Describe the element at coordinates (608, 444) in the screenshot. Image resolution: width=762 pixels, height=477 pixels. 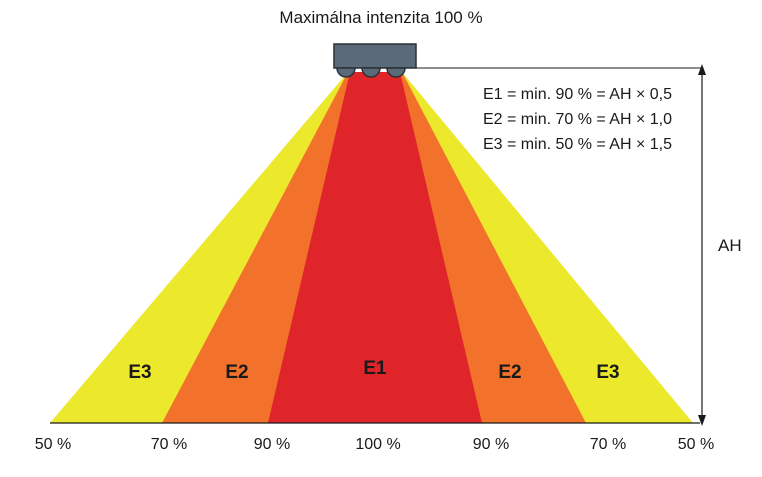
I see `intensity-label-70-right: 70 %` at that location.